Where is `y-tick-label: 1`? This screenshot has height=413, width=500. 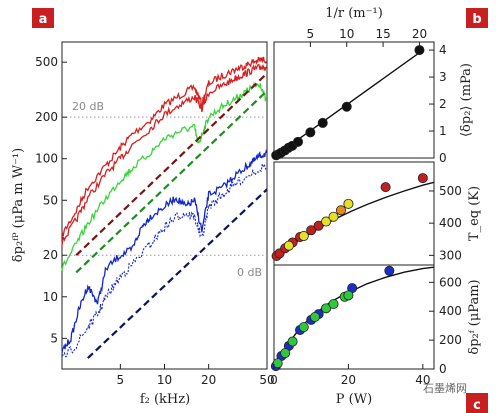
y-tick-label: 1 is located at coordinates (443, 131).